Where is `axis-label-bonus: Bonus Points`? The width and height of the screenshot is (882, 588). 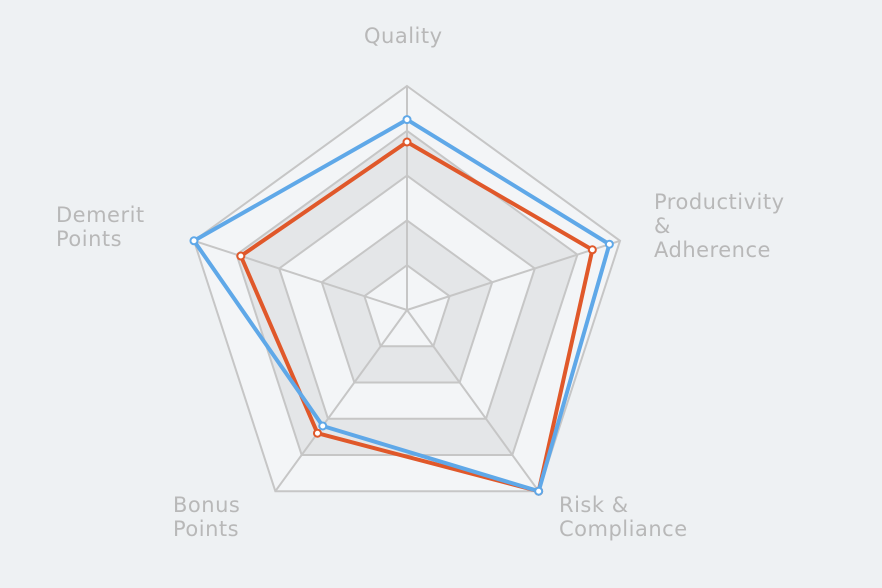 axis-label-bonus: Bonus Points is located at coordinates (207, 517).